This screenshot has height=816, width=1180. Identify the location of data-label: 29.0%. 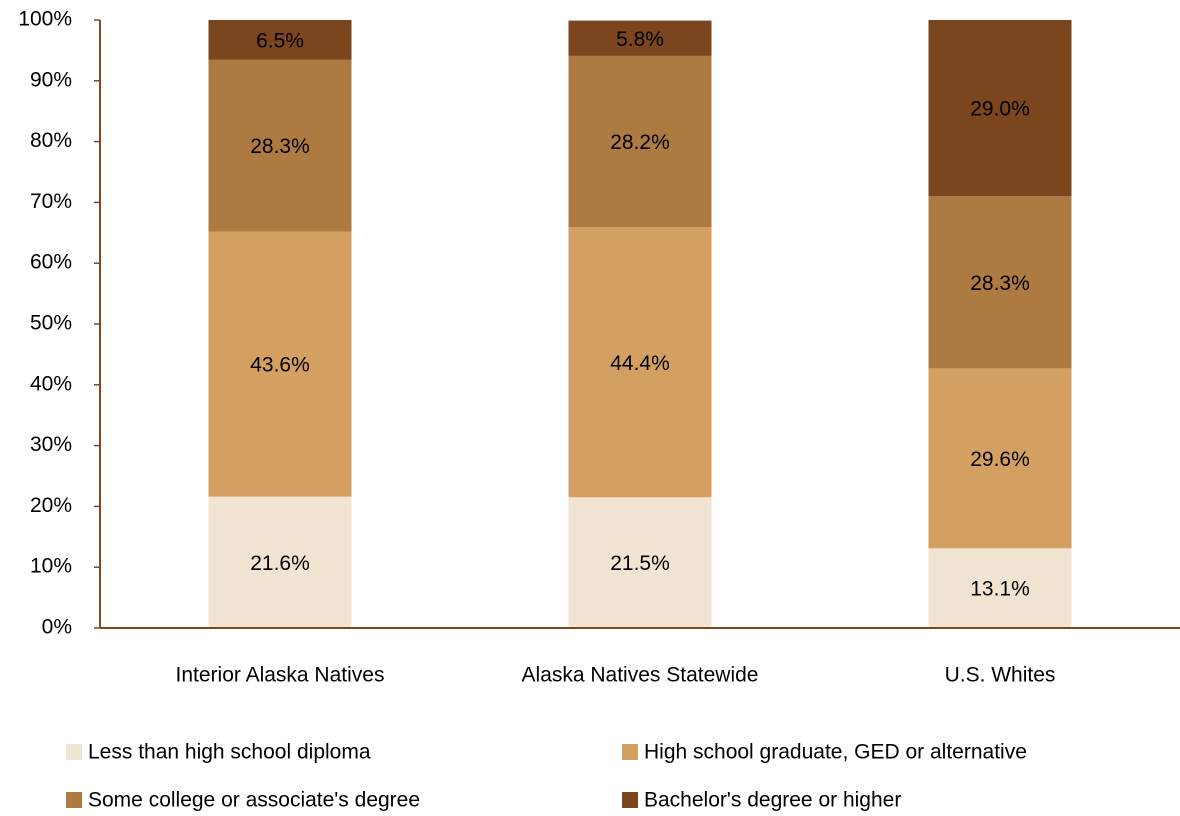
(1000, 109).